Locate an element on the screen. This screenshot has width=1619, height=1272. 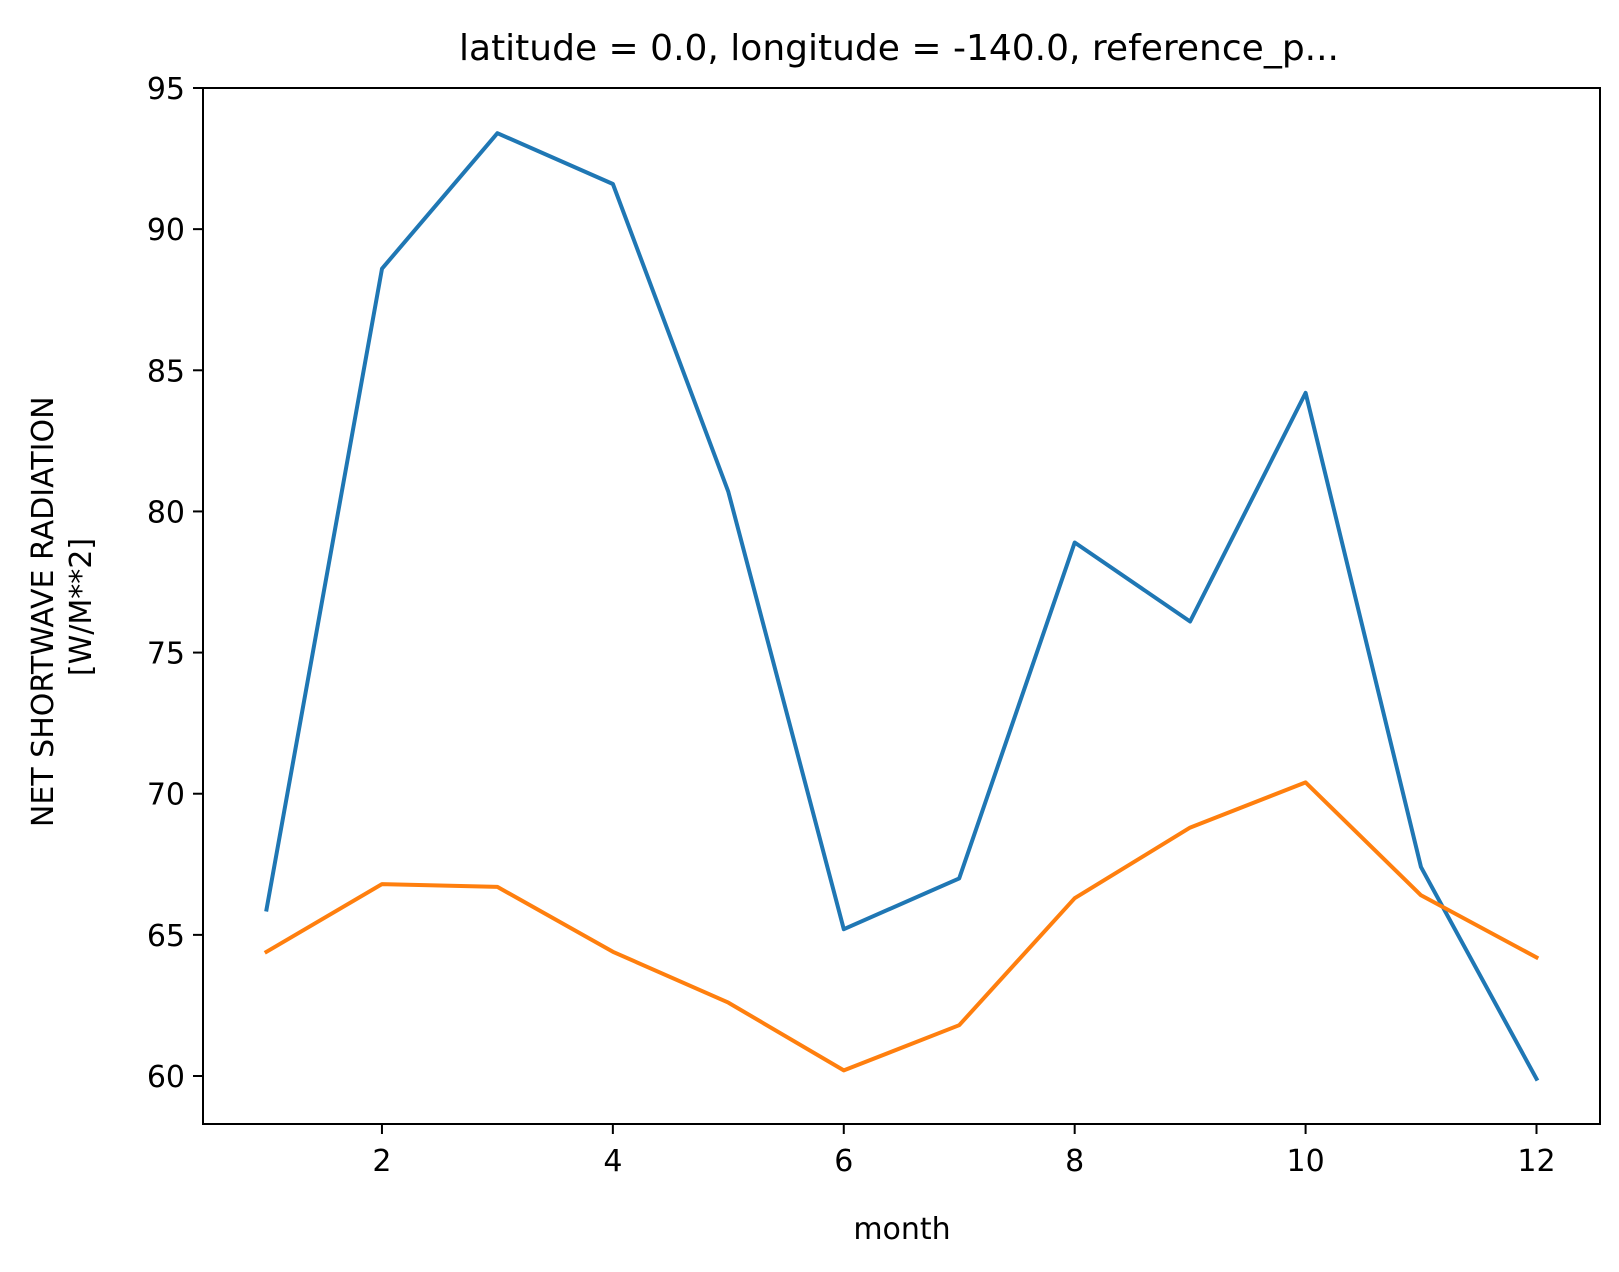
y-axis-title: NET SHORTWAVE RADIATION [W/M**2] is located at coordinates (62, 607).